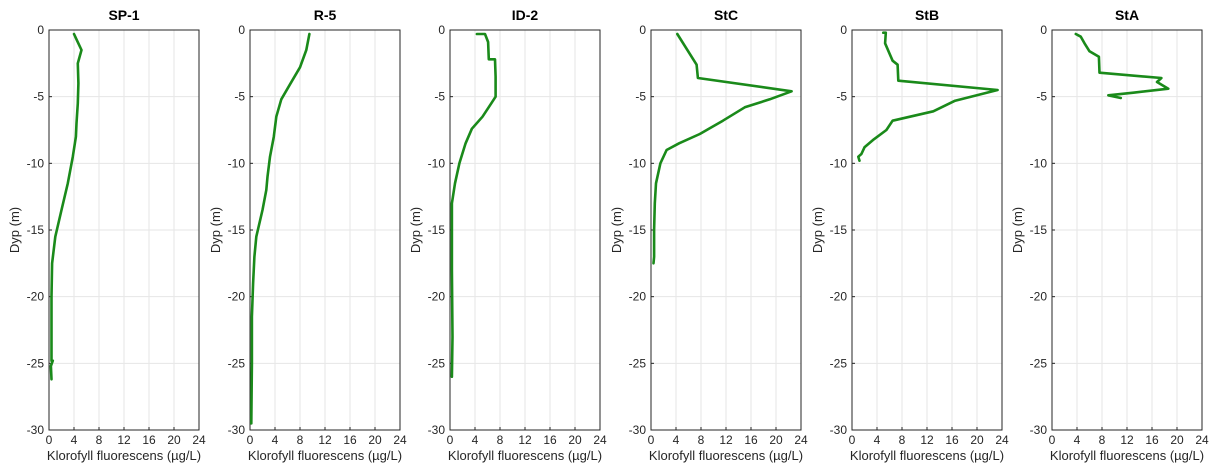 This screenshot has height=467, width=1209. I want to click on panel-title: ID-2, so click(525, 15).